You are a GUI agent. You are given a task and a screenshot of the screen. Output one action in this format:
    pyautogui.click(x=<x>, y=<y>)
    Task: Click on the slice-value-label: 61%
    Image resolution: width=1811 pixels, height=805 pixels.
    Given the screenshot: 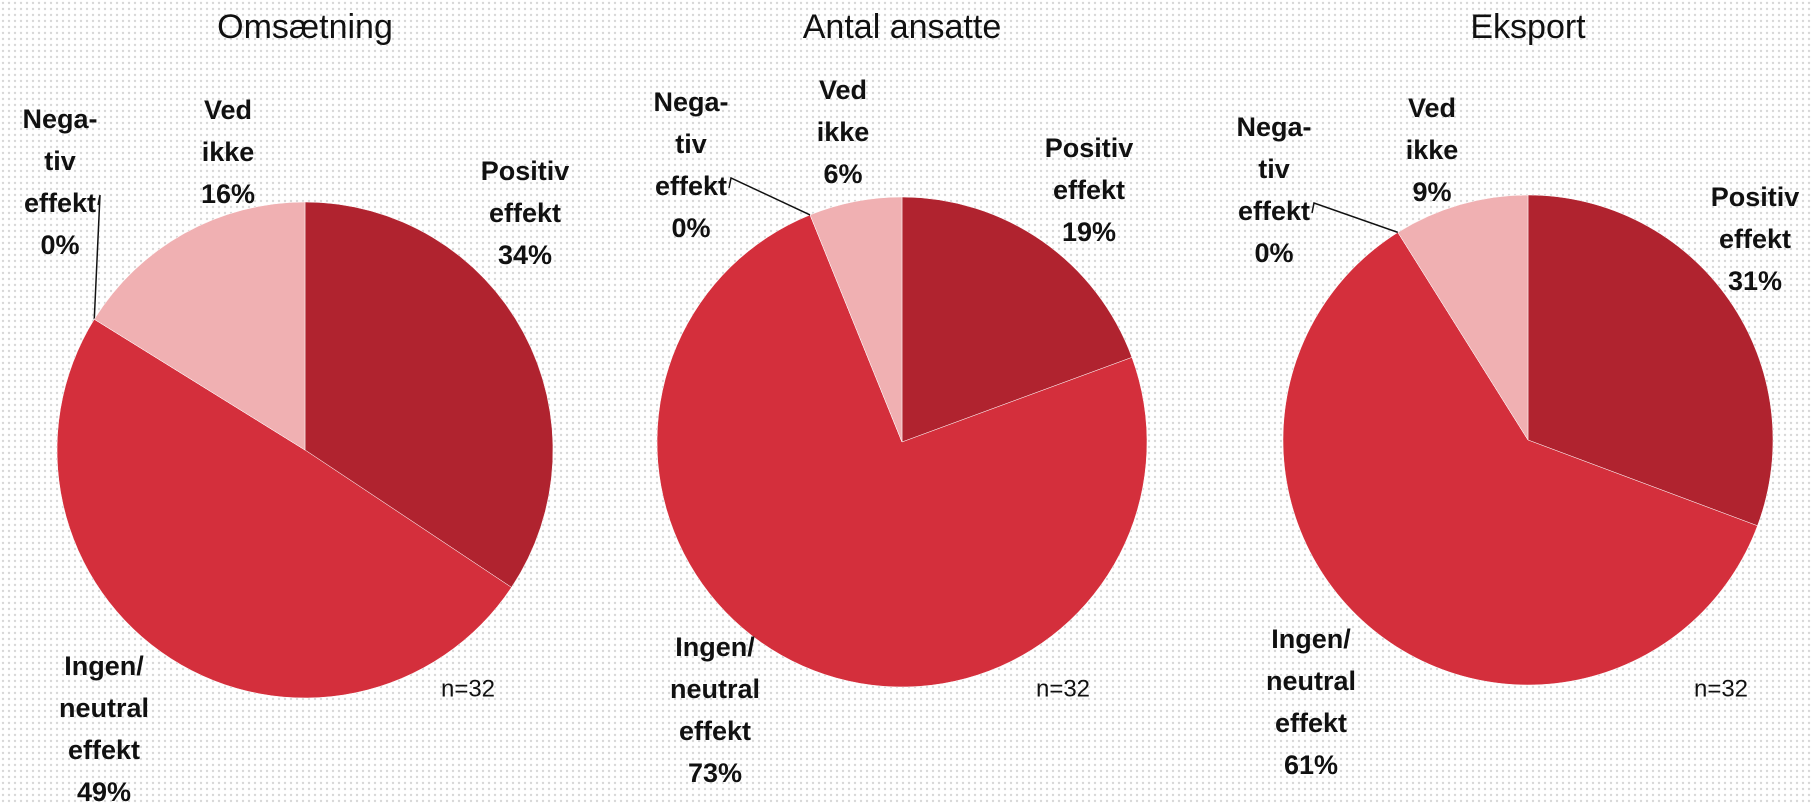 What is the action you would take?
    pyautogui.click(x=1311, y=765)
    